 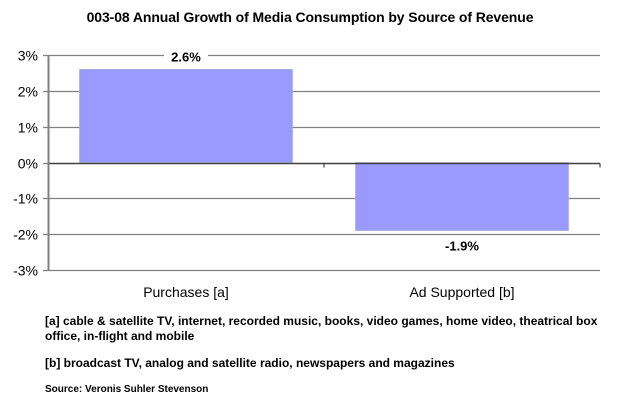 I want to click on data-label: -1.9%, so click(x=462, y=246).